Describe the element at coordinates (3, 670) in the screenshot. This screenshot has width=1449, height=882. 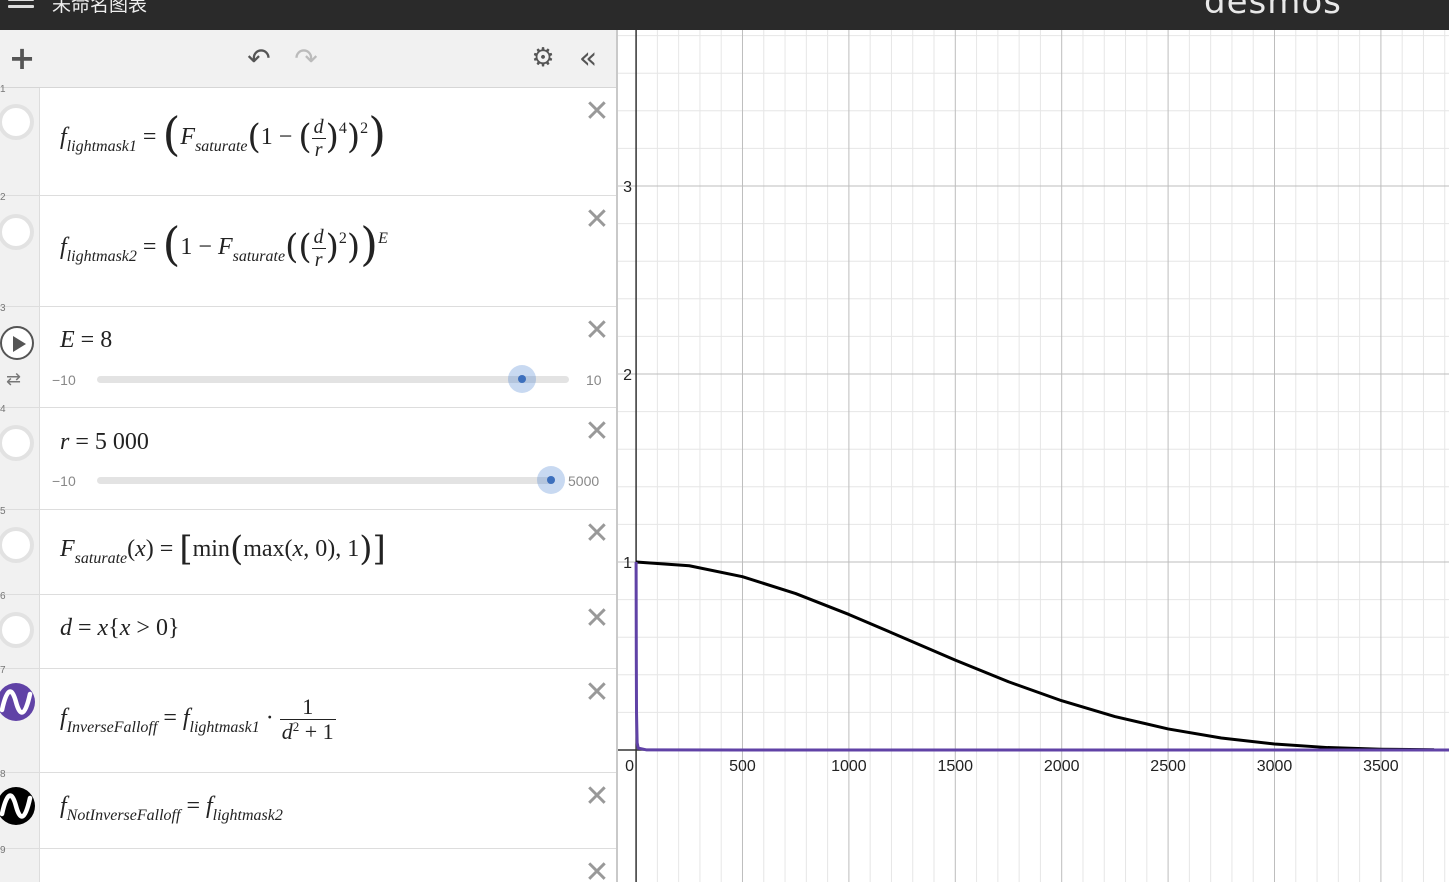
I see `expression-index: 7` at that location.